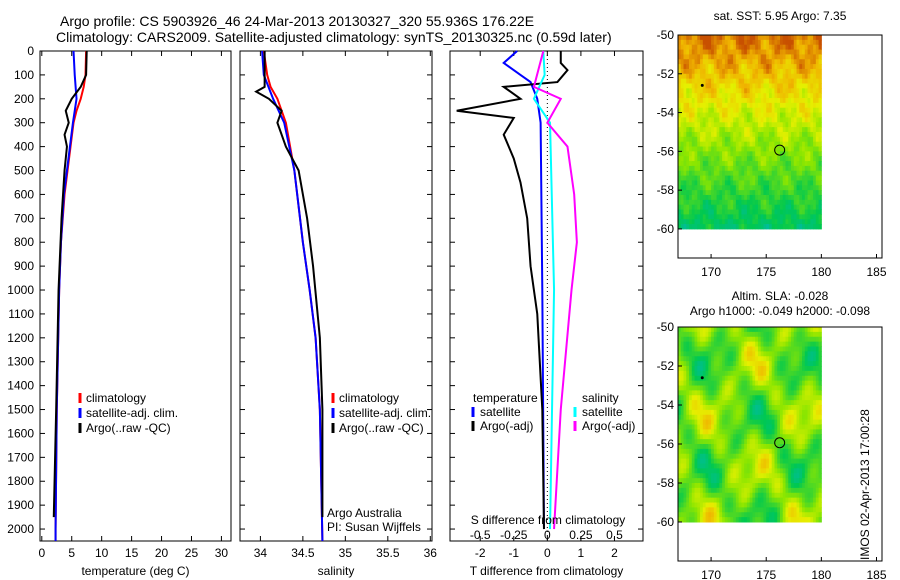  What do you see at coordinates (547, 571) in the screenshot?
I see `x-axis-label: T difference from climatology` at bounding box center [547, 571].